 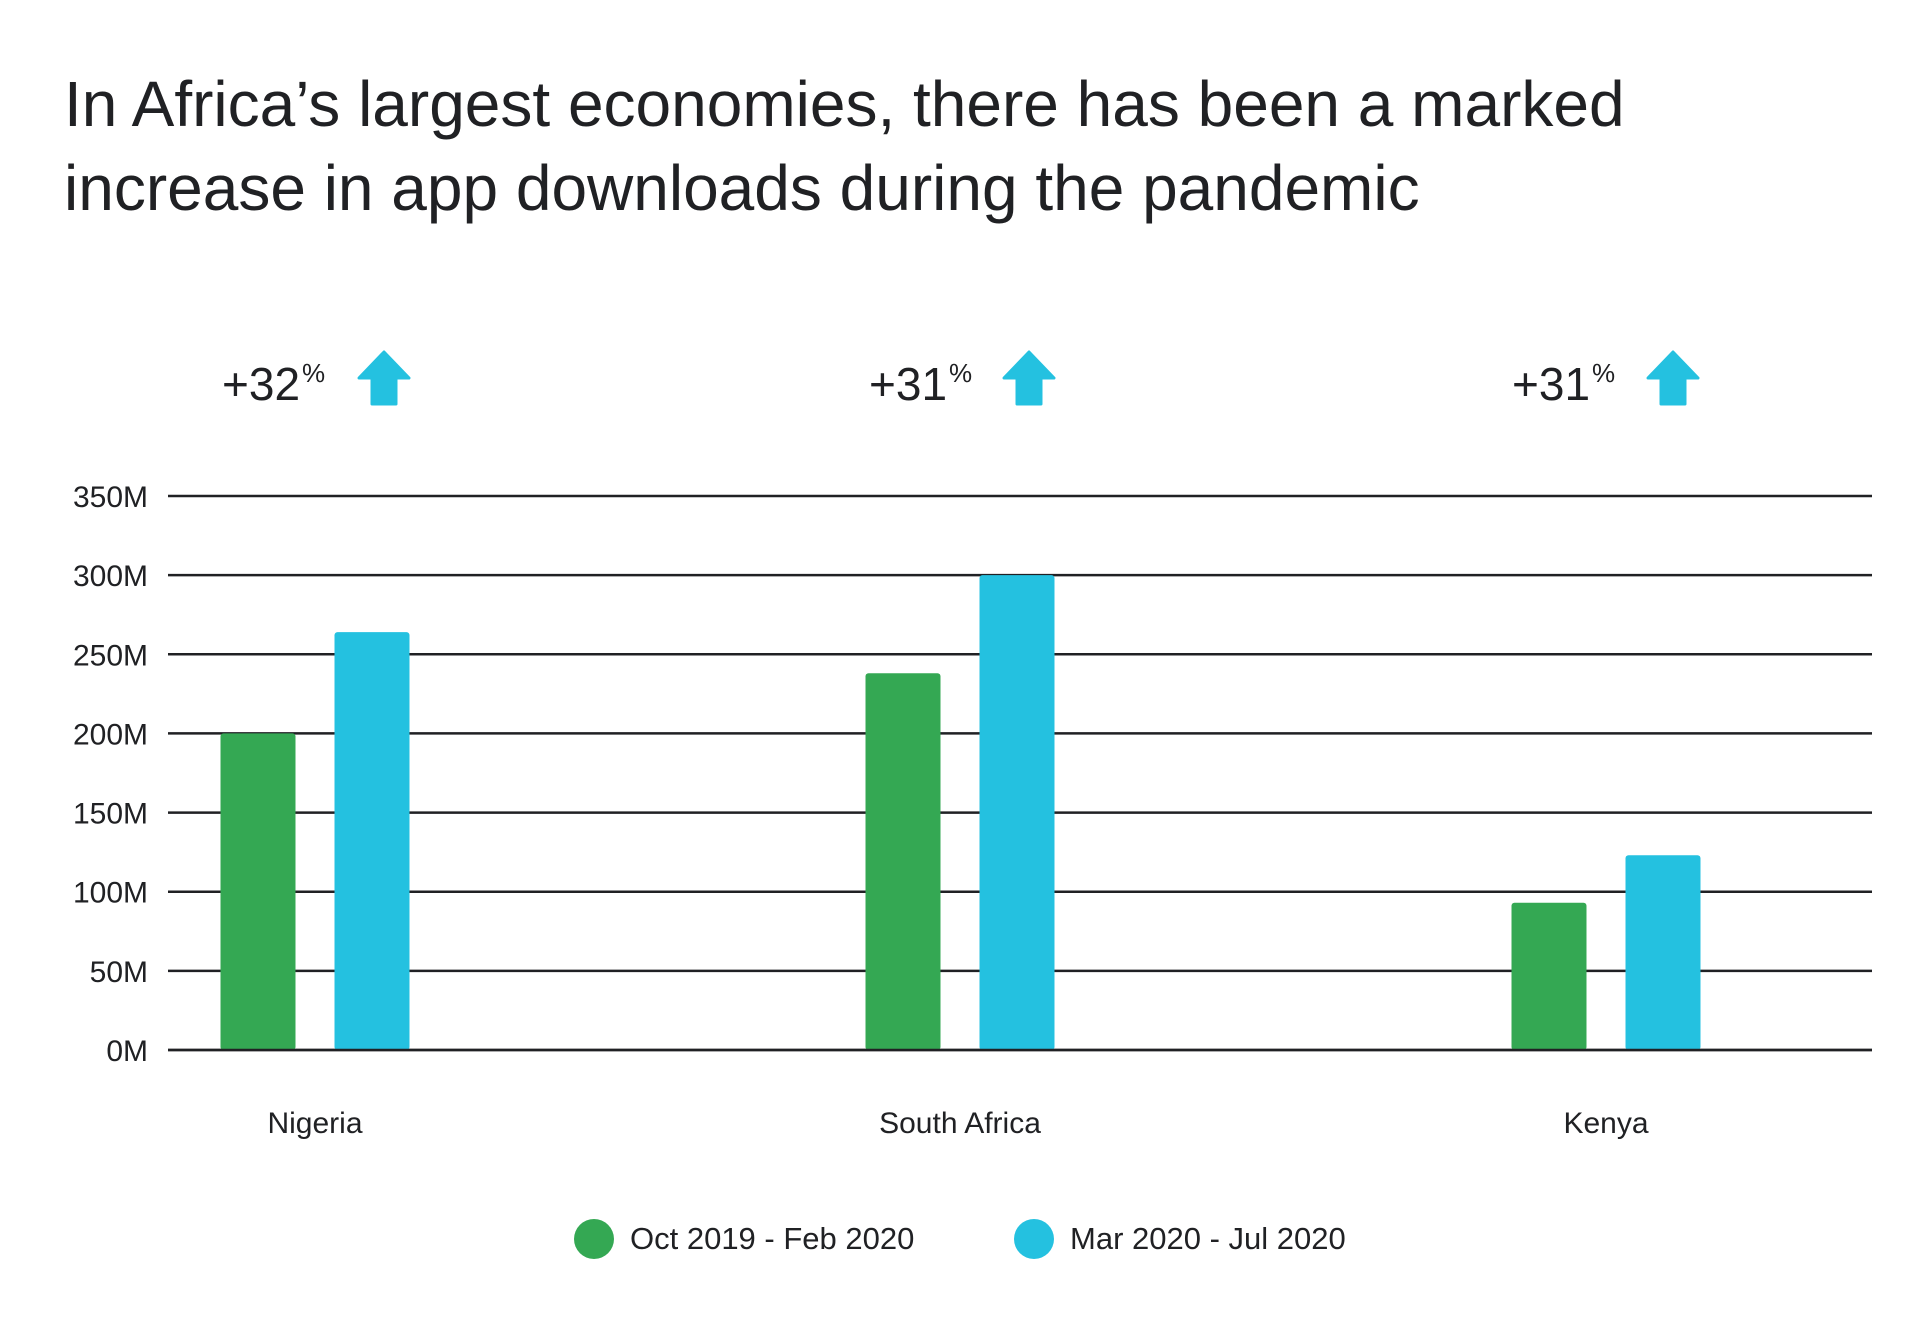 I want to click on x-tick-label: South Africa, so click(x=960, y=1123).